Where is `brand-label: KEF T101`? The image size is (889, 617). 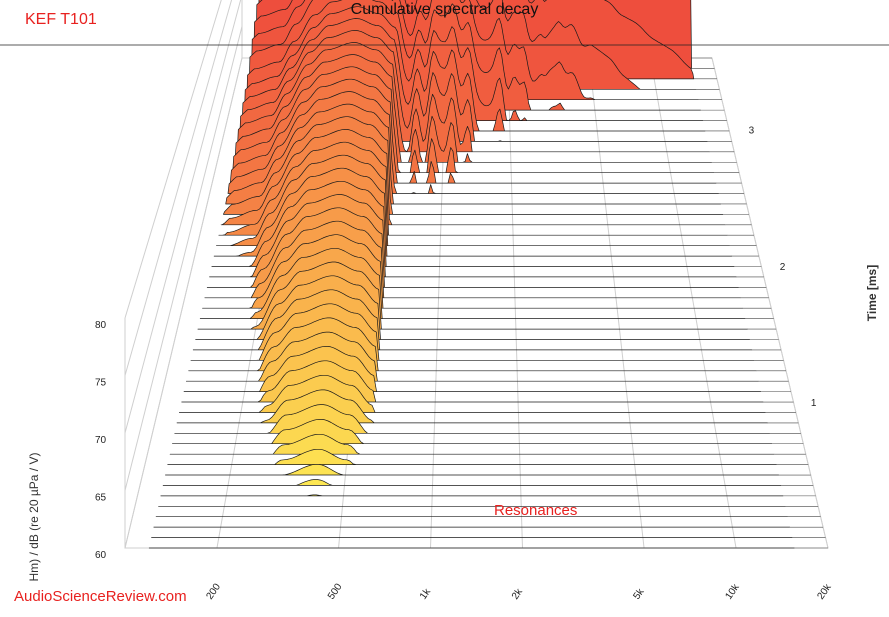
brand-label: KEF T101 is located at coordinates (61, 19).